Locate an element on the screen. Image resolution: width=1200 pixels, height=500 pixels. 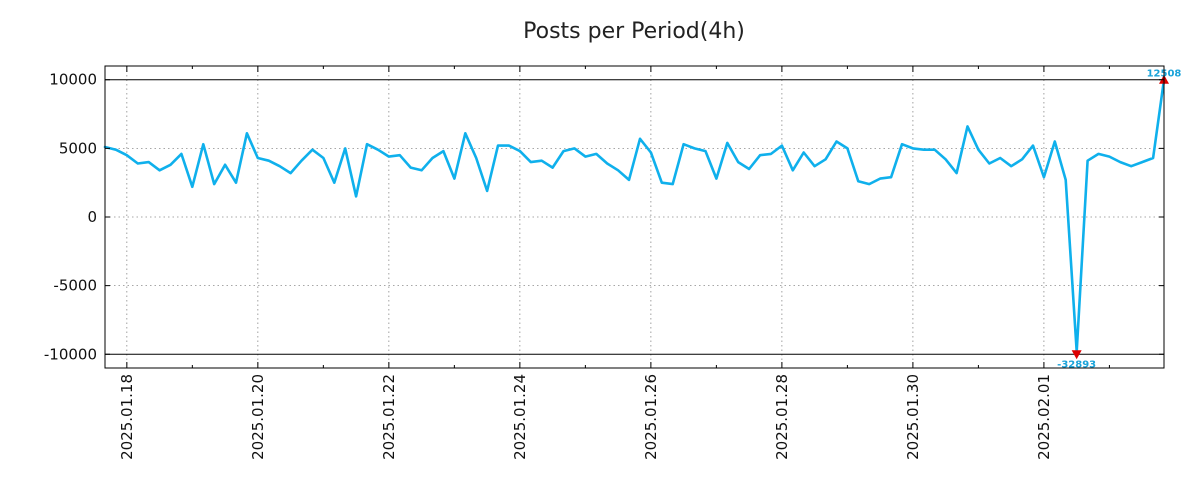
x-tick-label: 2025.02.01 is located at coordinates (1044, 417).